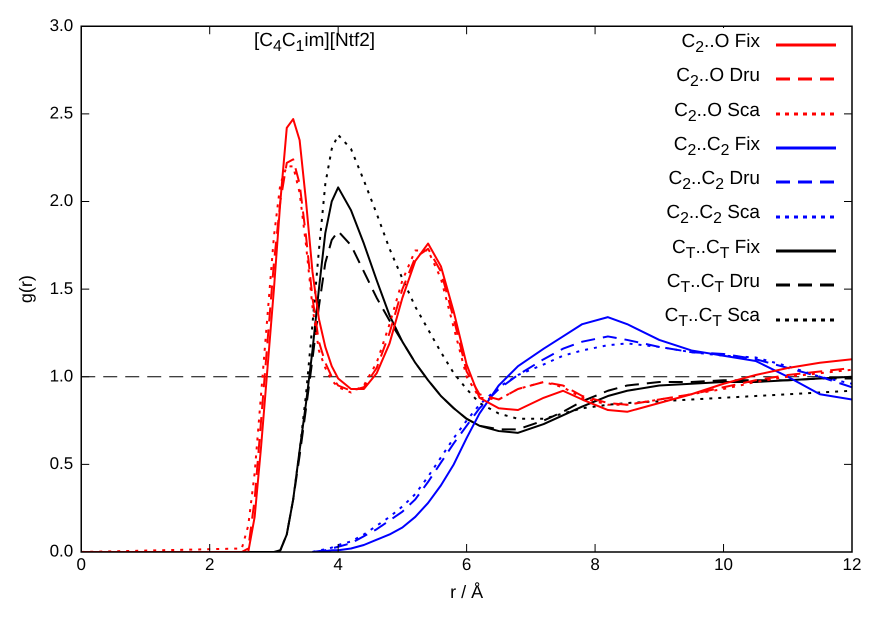 Image resolution: width=886 pixels, height=620 pixels. What do you see at coordinates (62, 25) in the screenshot?
I see `y-tick-label: 3.0` at bounding box center [62, 25].